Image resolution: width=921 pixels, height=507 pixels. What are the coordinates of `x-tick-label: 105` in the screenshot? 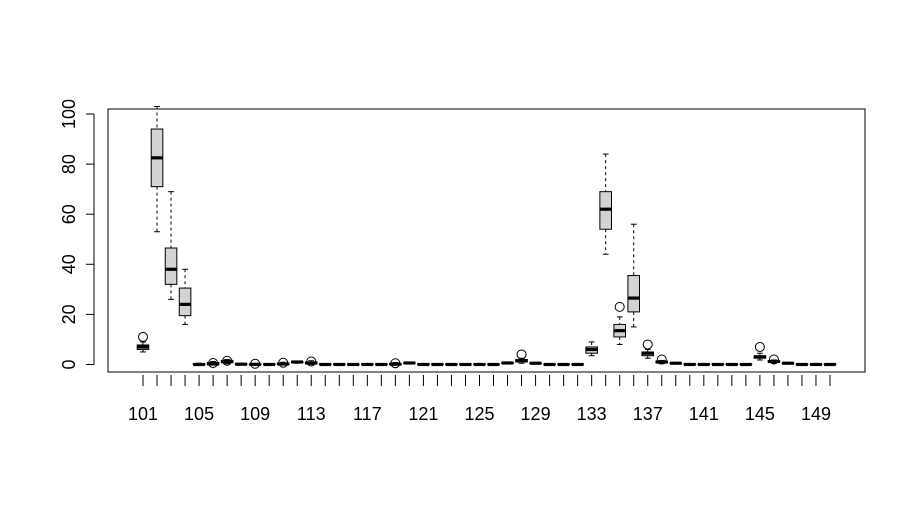 It's located at (199, 414).